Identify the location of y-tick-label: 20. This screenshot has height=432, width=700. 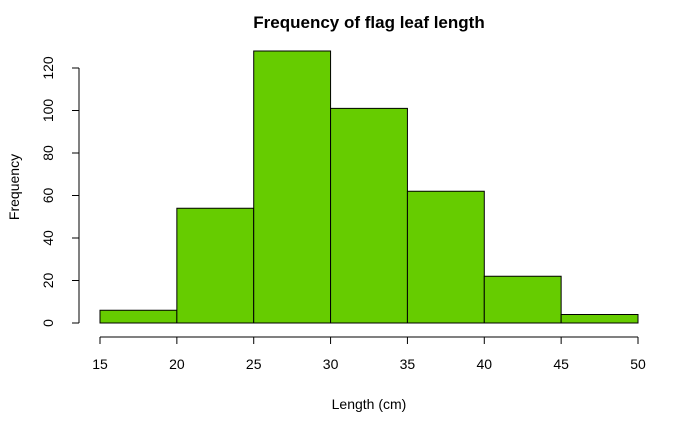
(48, 281).